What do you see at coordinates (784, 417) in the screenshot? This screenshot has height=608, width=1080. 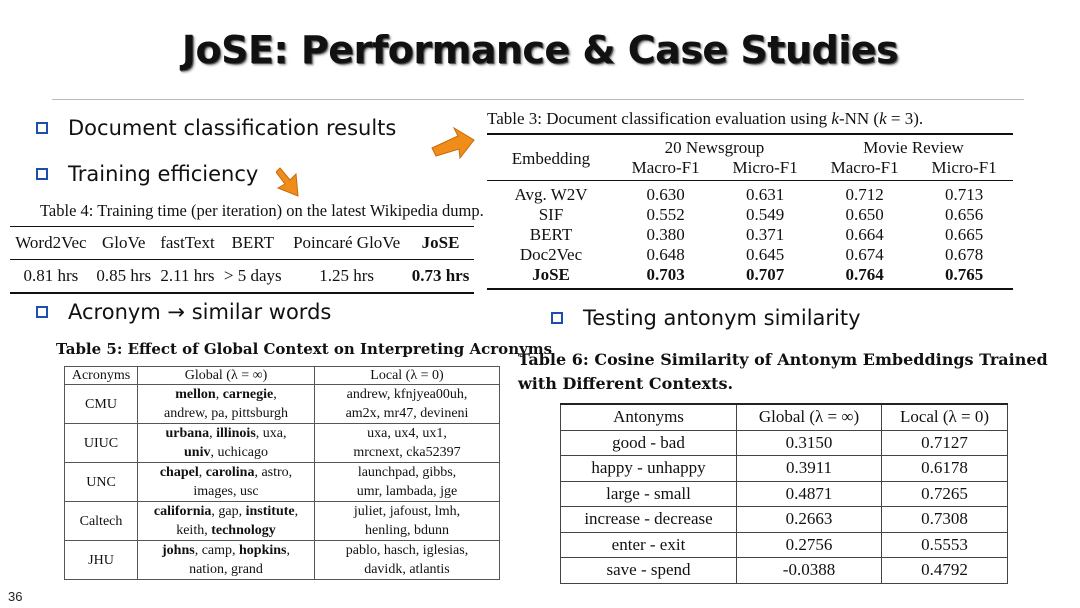 I see `table-header-row: Antonyms Global (λ = ∞) Local (λ = 0)` at bounding box center [784, 417].